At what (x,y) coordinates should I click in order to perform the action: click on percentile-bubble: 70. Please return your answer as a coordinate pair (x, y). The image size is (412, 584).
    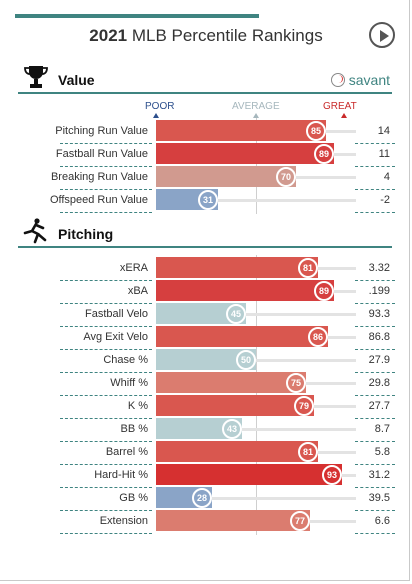
    Looking at the image, I should click on (286, 177).